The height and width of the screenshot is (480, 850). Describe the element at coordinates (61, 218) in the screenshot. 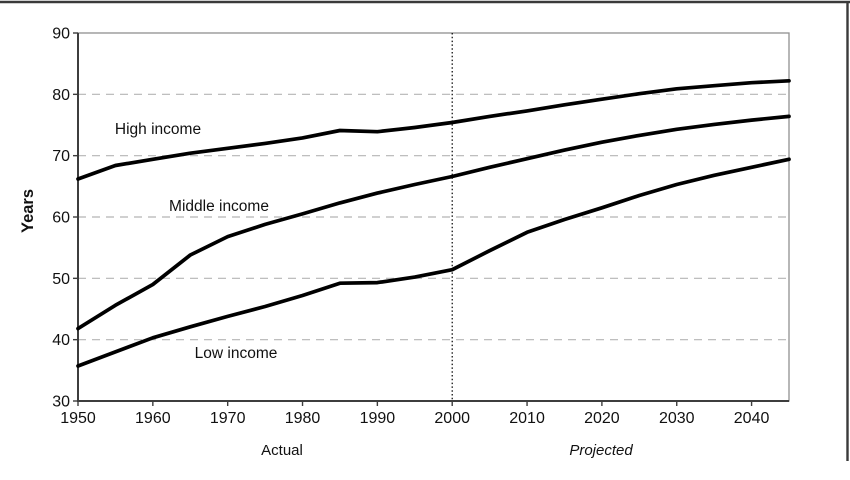

I see `y-tick-label-60: 60` at that location.